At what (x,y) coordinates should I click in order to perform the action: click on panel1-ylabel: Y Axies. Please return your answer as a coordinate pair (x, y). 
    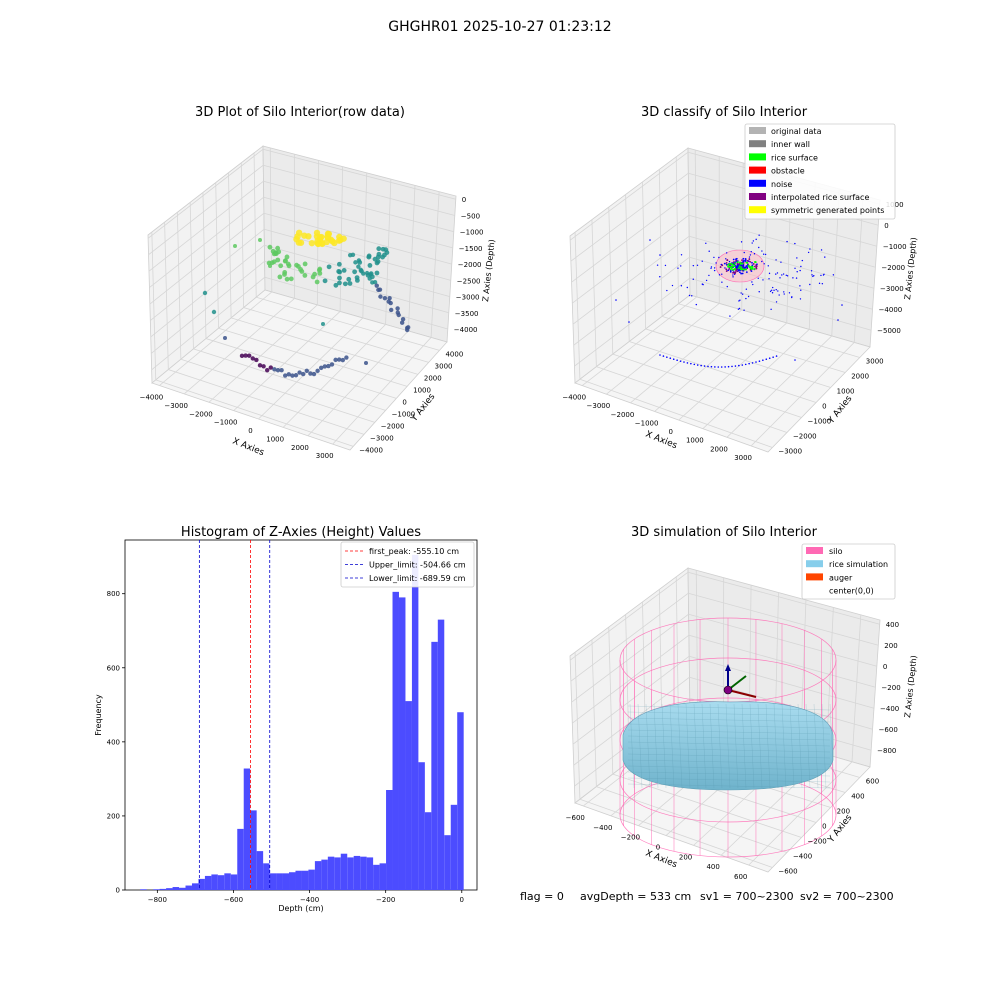
    Looking at the image, I should click on (423, 408).